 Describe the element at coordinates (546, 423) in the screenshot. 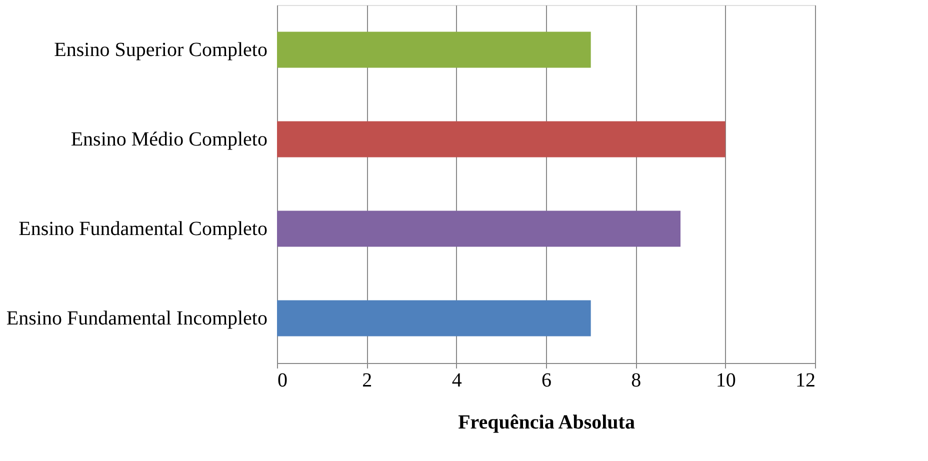

I see `x-axis-title: Frequência Absoluta` at that location.